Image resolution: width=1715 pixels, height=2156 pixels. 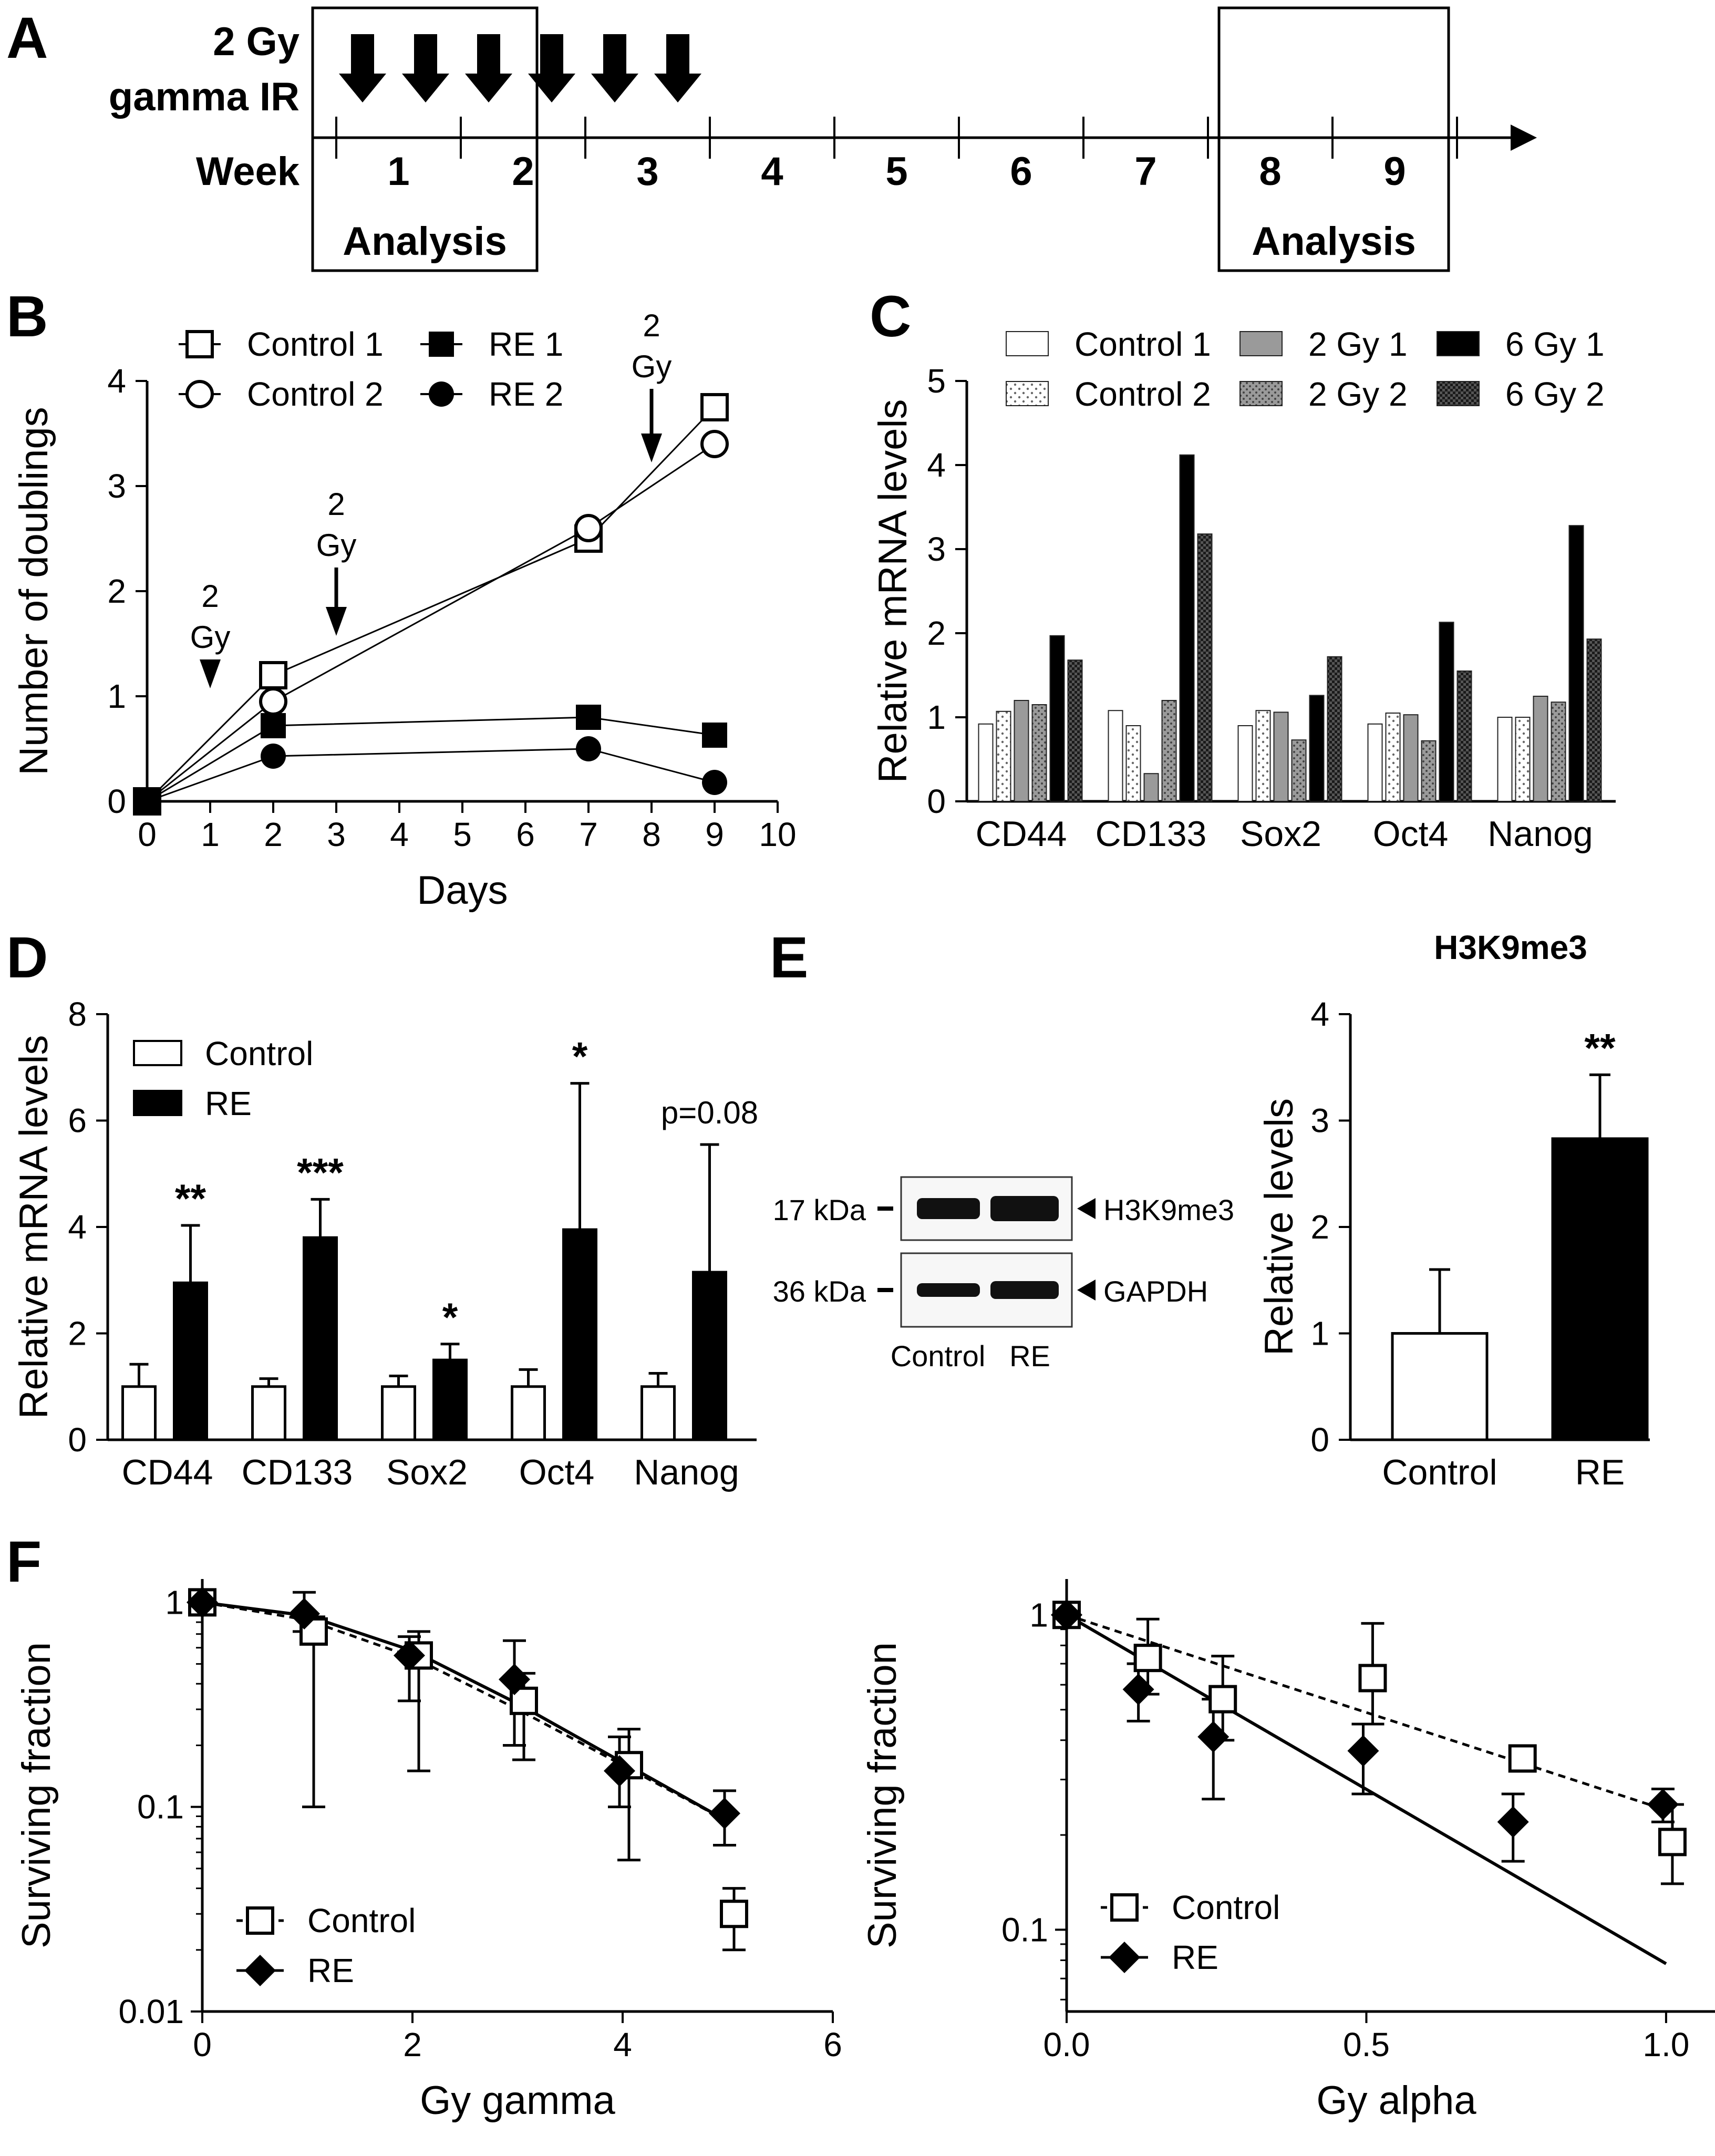 I want to click on dose-annotation: Gy, so click(x=652, y=367).